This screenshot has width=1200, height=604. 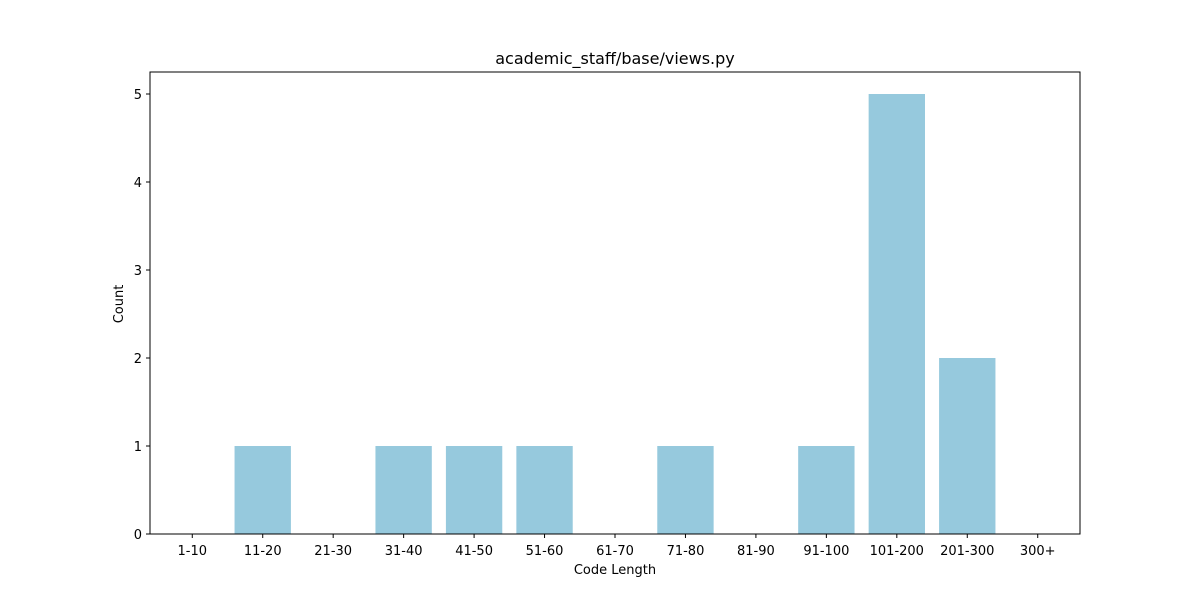 What do you see at coordinates (826, 551) in the screenshot?
I see `x-tick-label: 91-100` at bounding box center [826, 551].